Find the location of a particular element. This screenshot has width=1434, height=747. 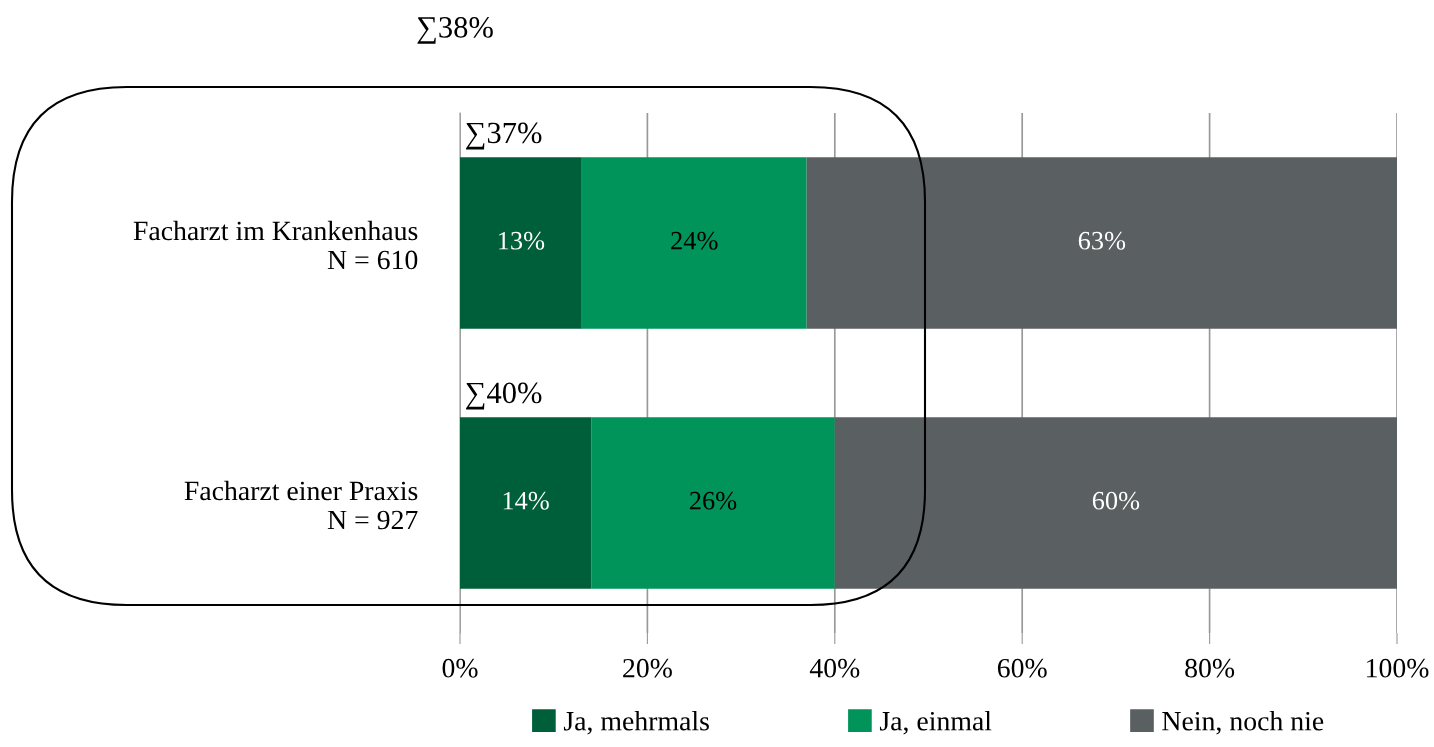

legend-label: Ja, einmal is located at coordinates (935, 723).